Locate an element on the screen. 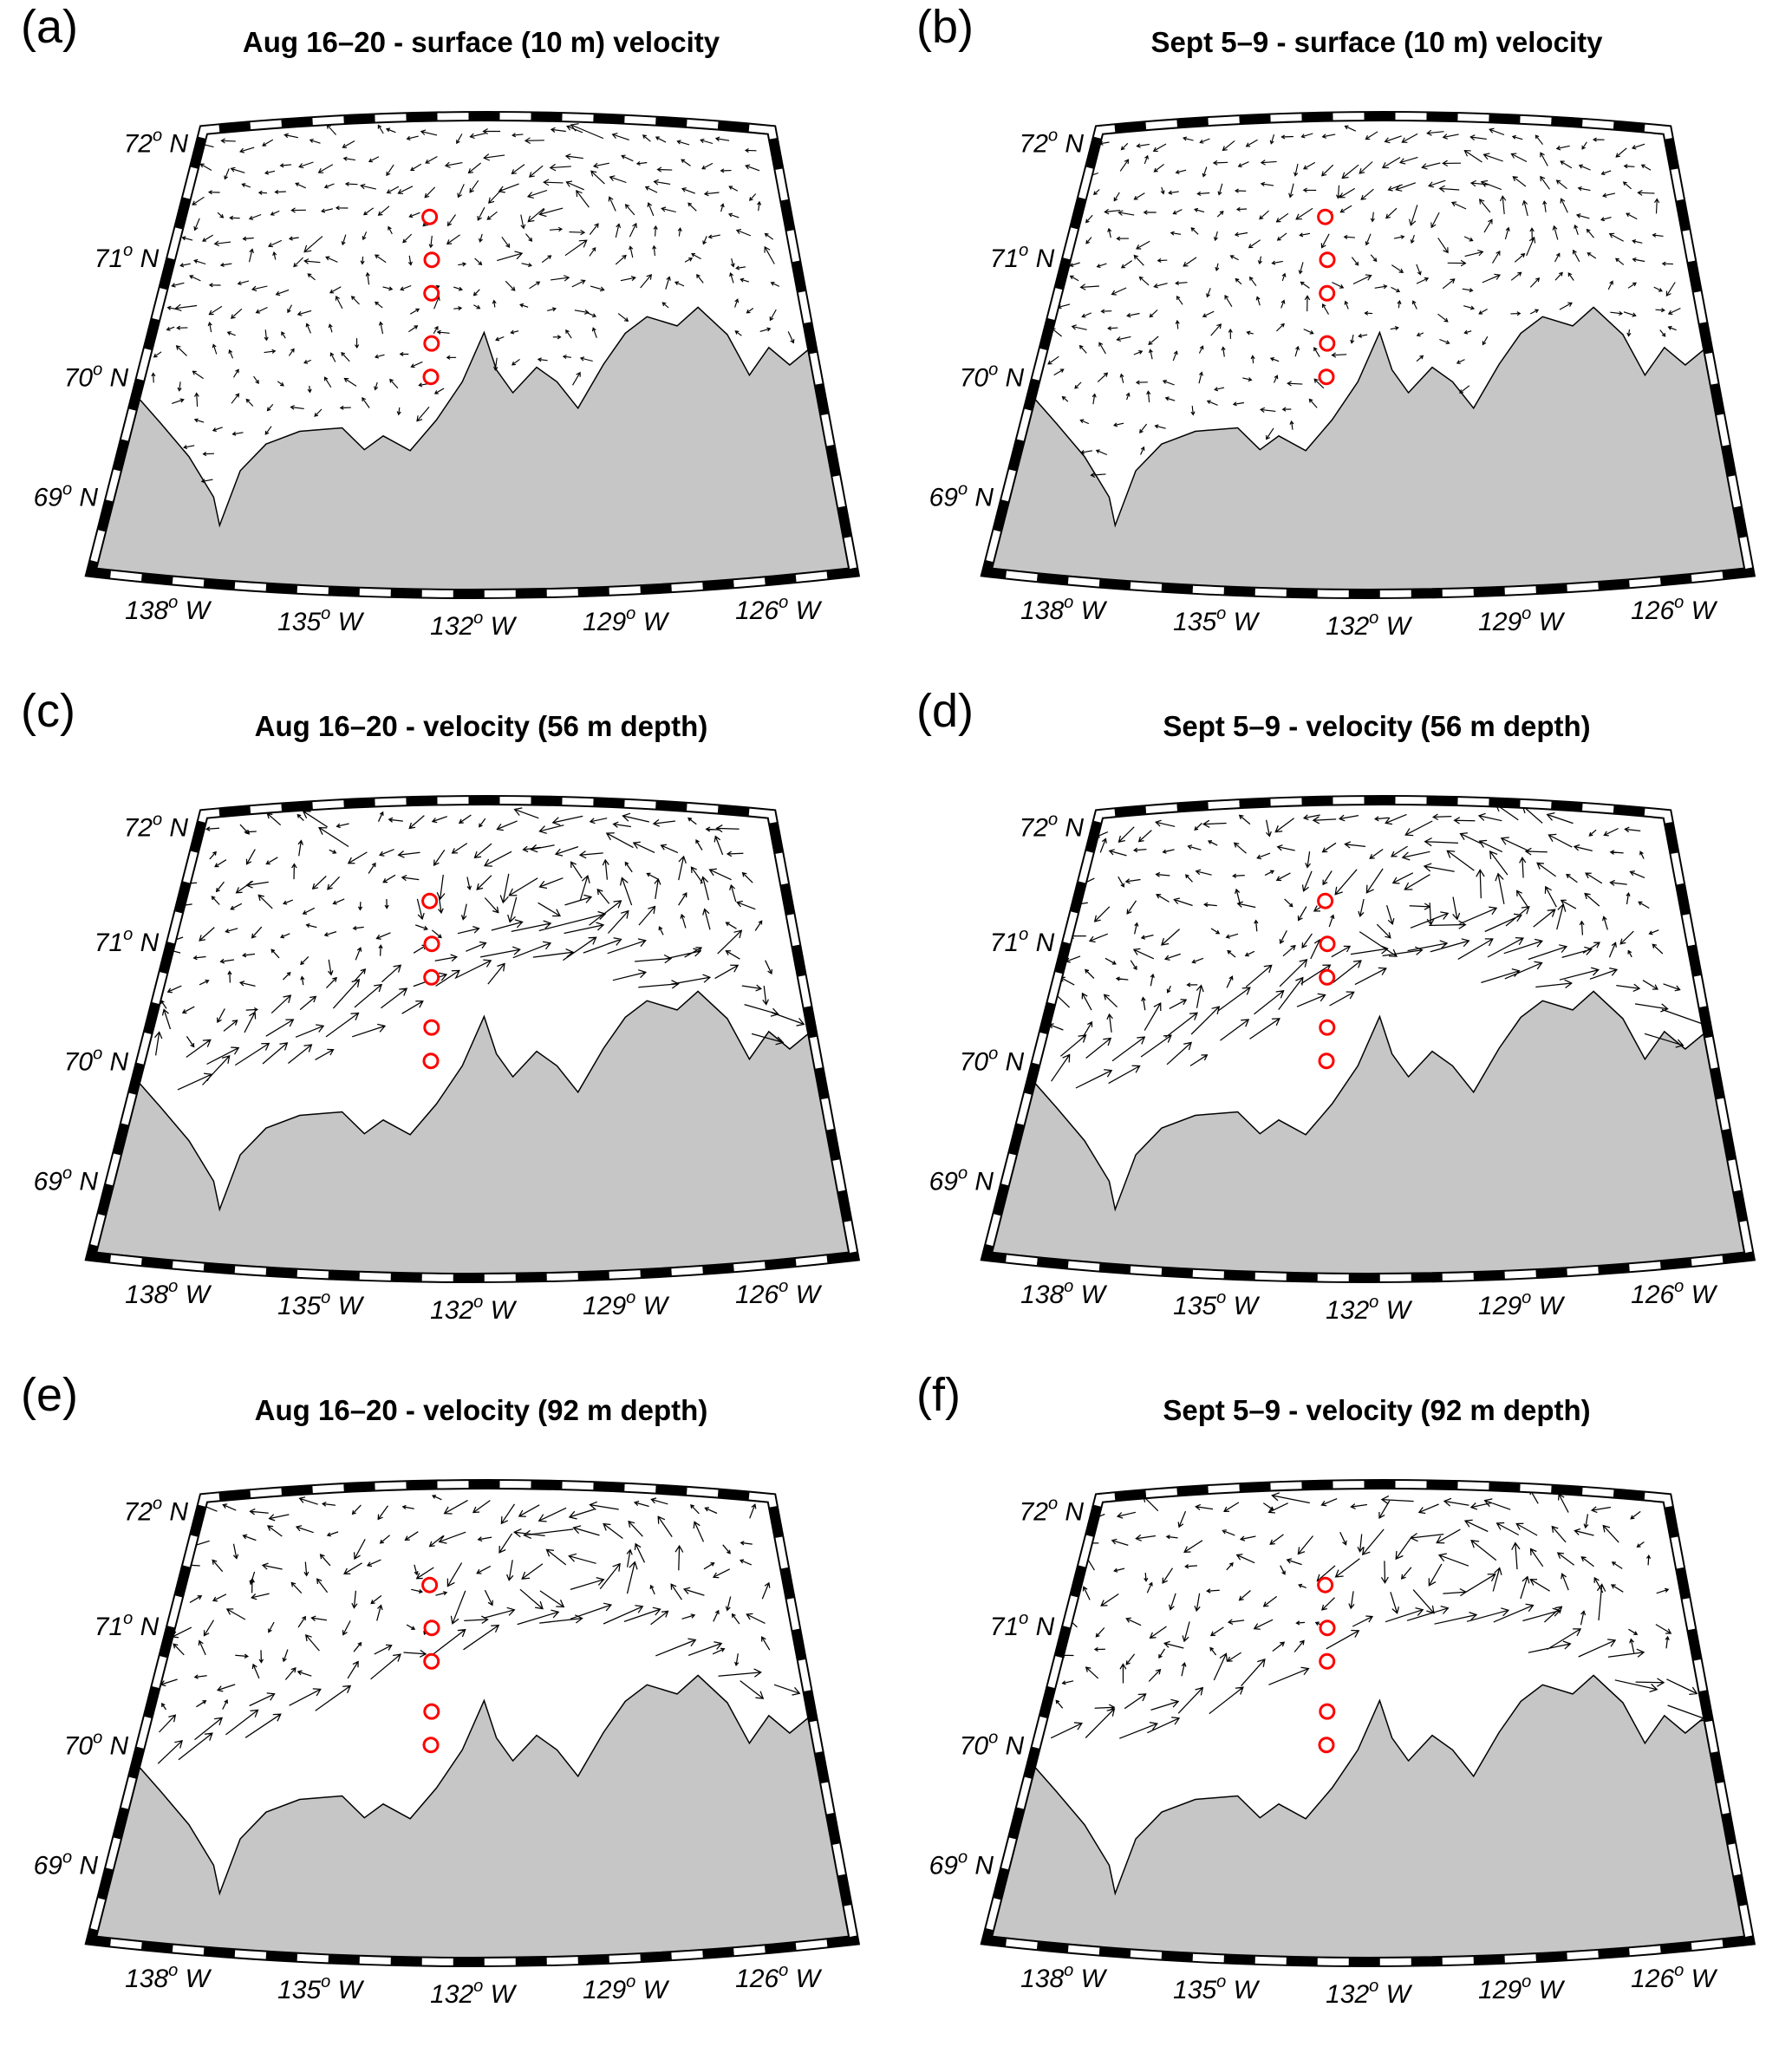 The width and height of the screenshot is (1792, 2053). panel-title: Aug 16–20 - surface (10 m) velocity is located at coordinates (481, 42).